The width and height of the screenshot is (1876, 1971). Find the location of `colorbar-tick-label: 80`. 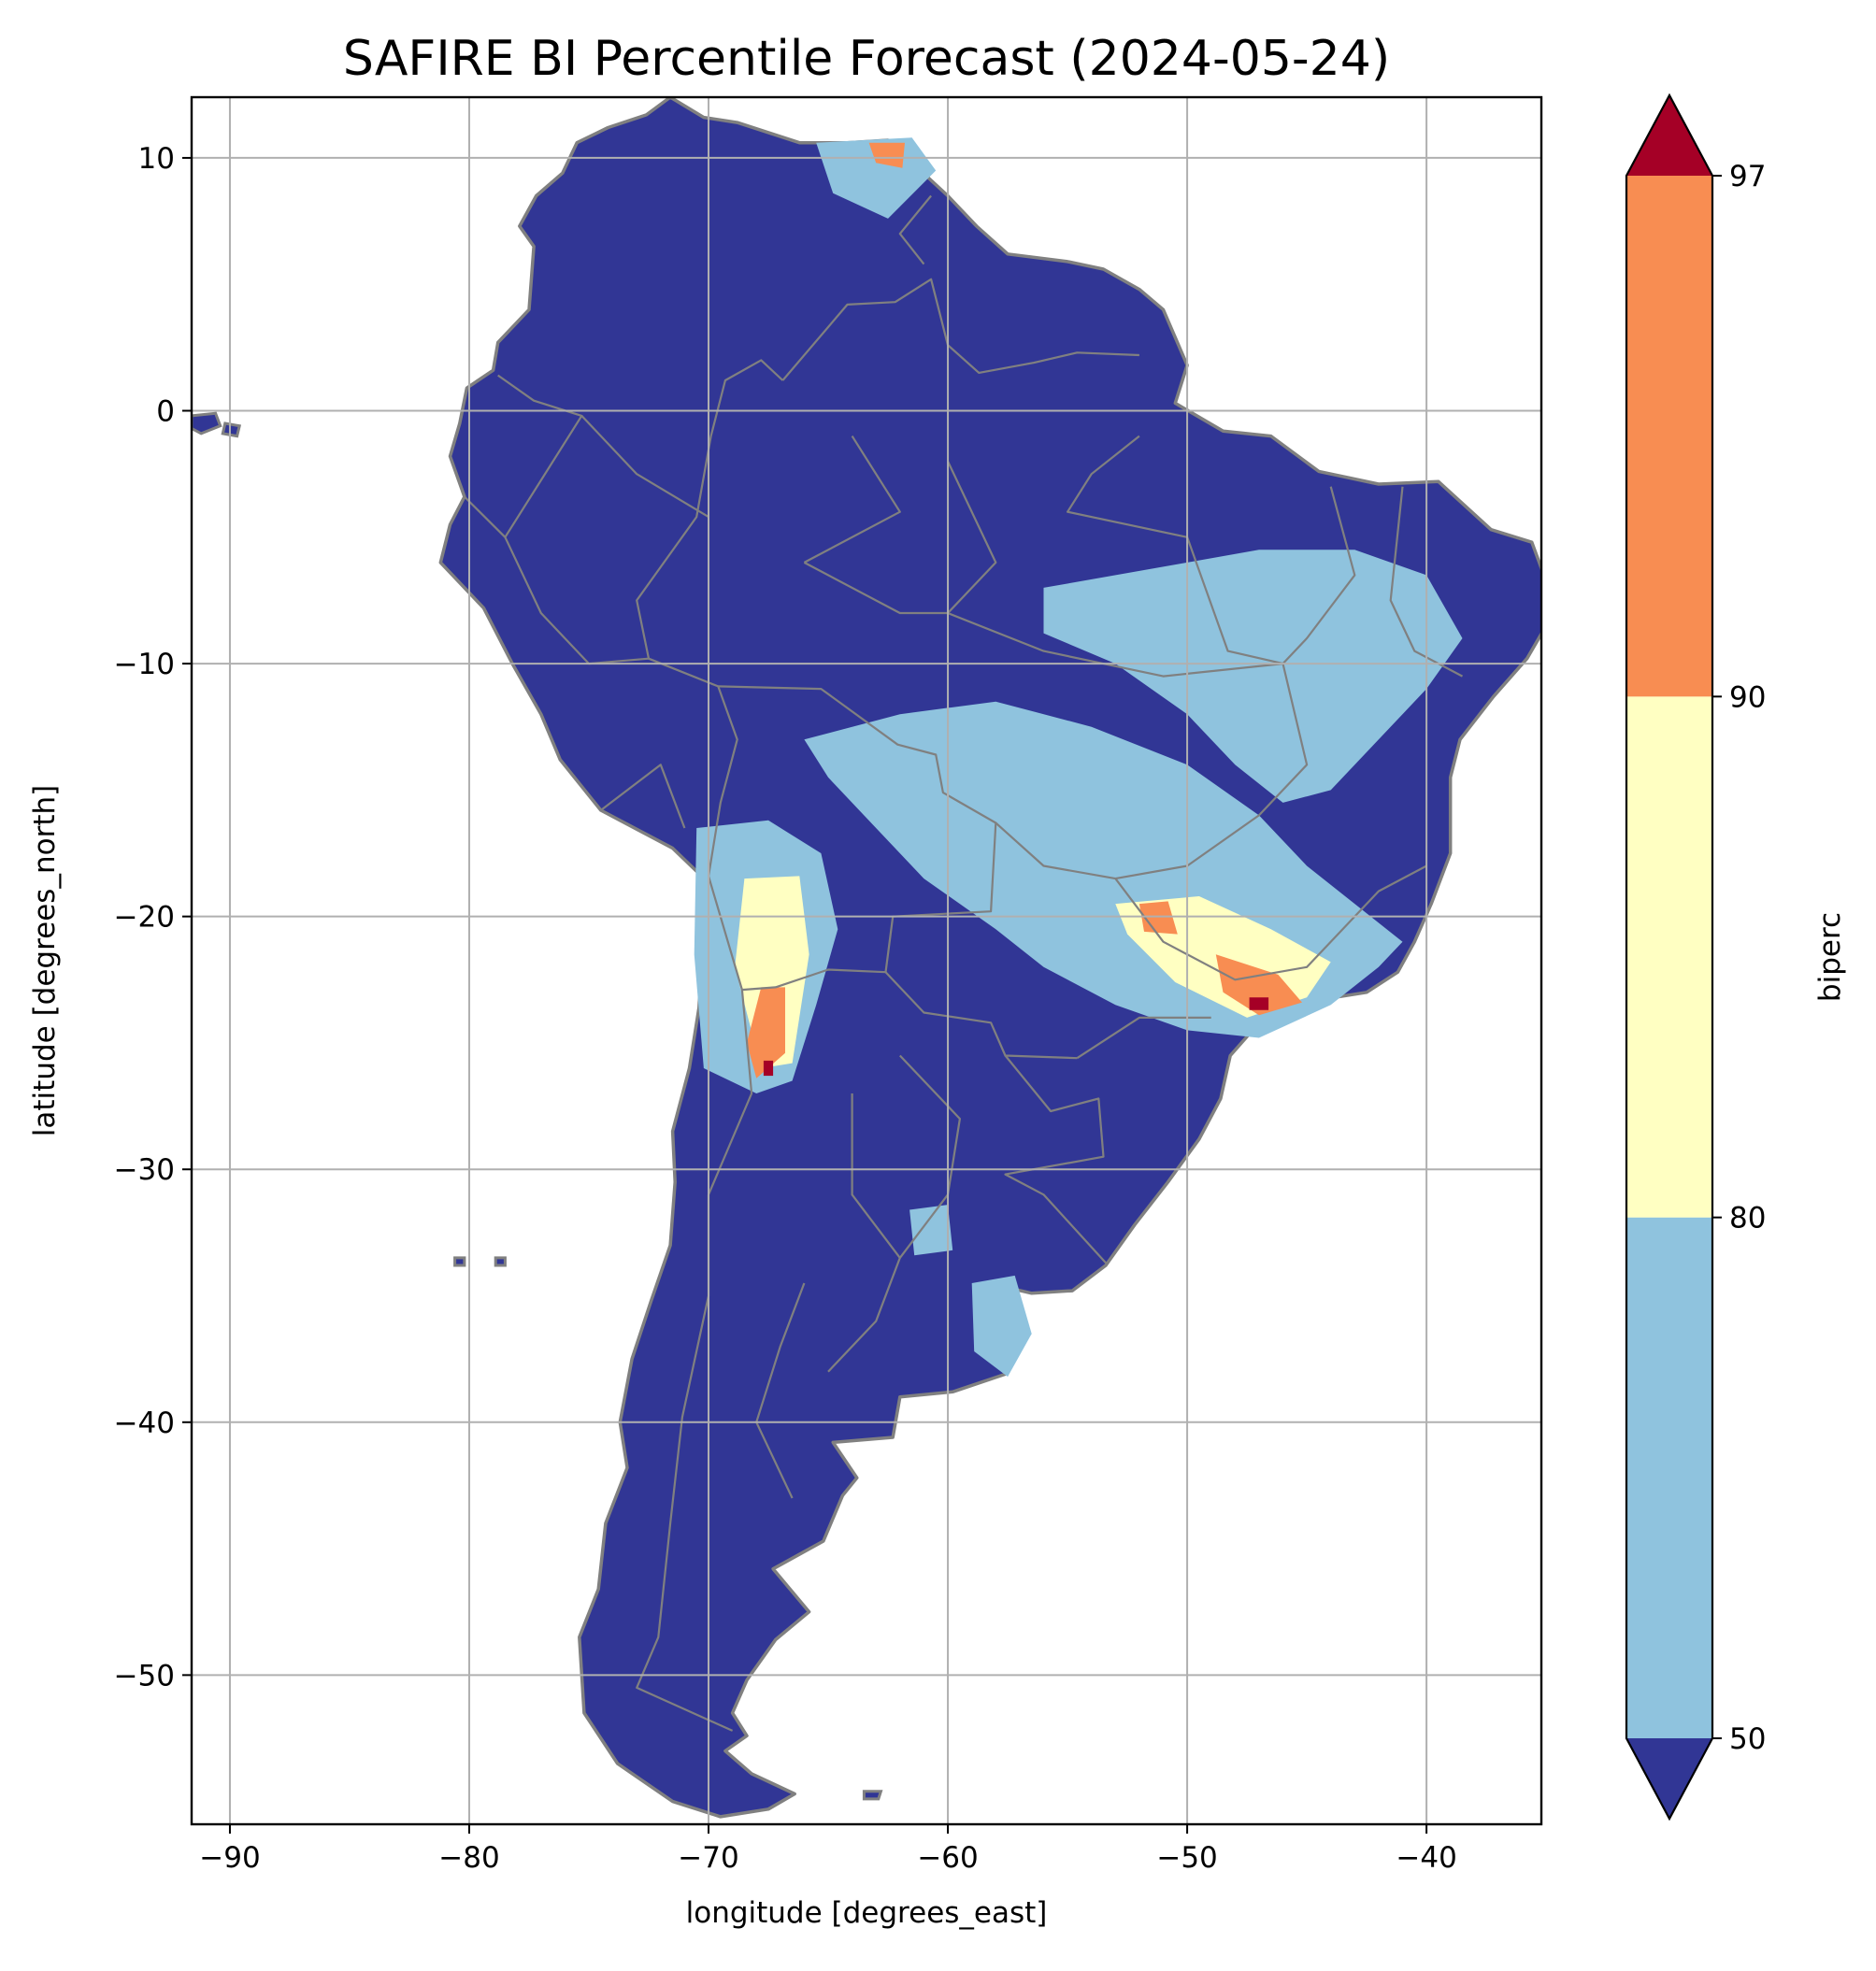

colorbar-tick-label: 80 is located at coordinates (1747, 1219).